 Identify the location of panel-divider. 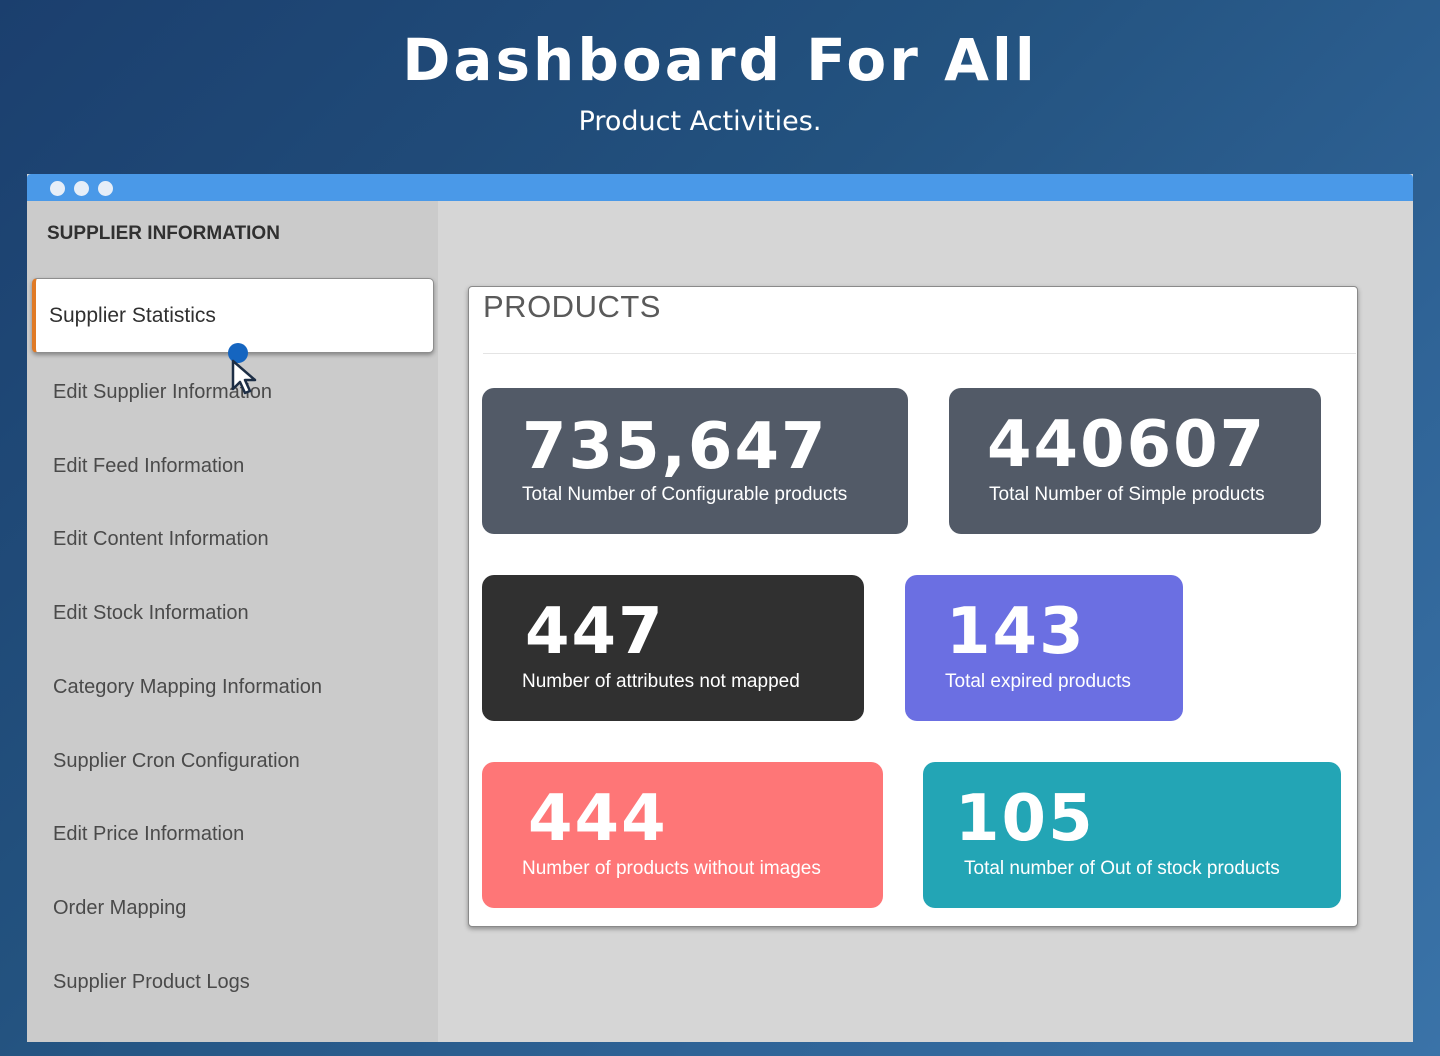
(919, 353).